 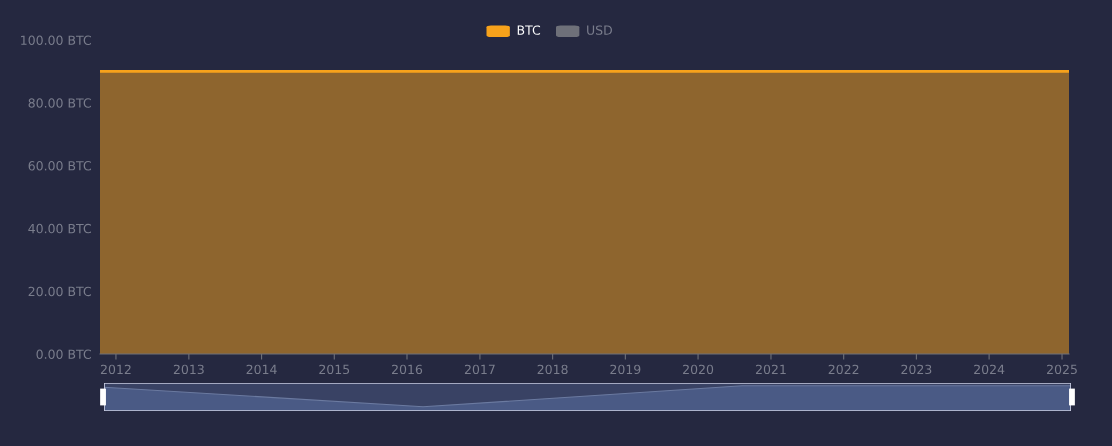 I want to click on legend-label: USD, so click(x=599, y=30).